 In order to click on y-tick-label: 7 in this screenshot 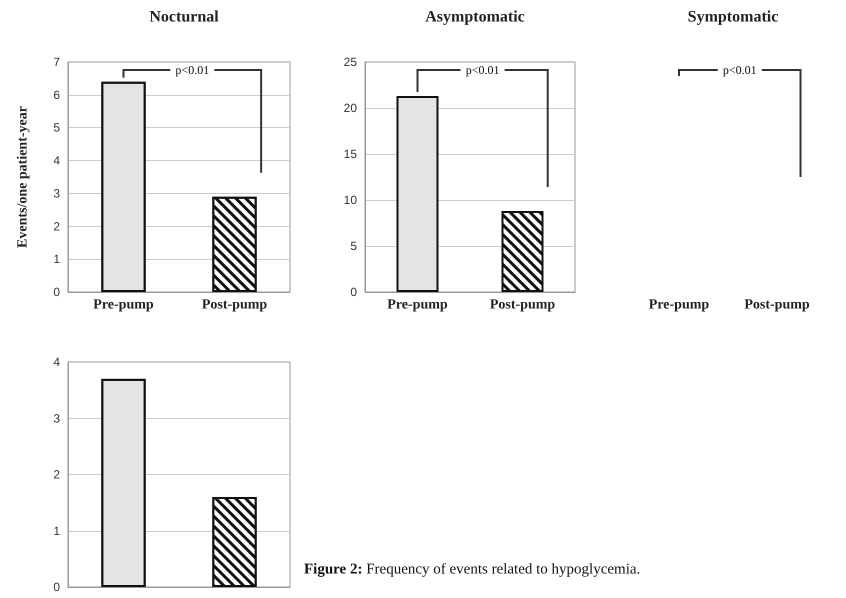, I will do `click(56, 62)`.